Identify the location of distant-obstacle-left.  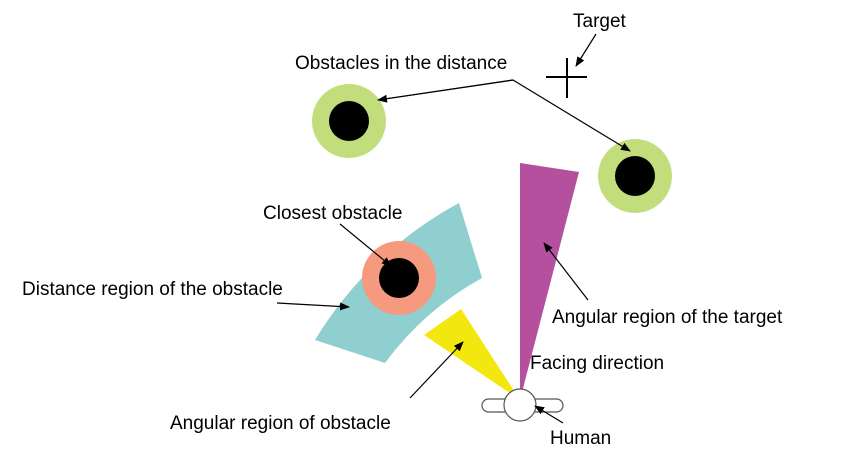
(349, 121).